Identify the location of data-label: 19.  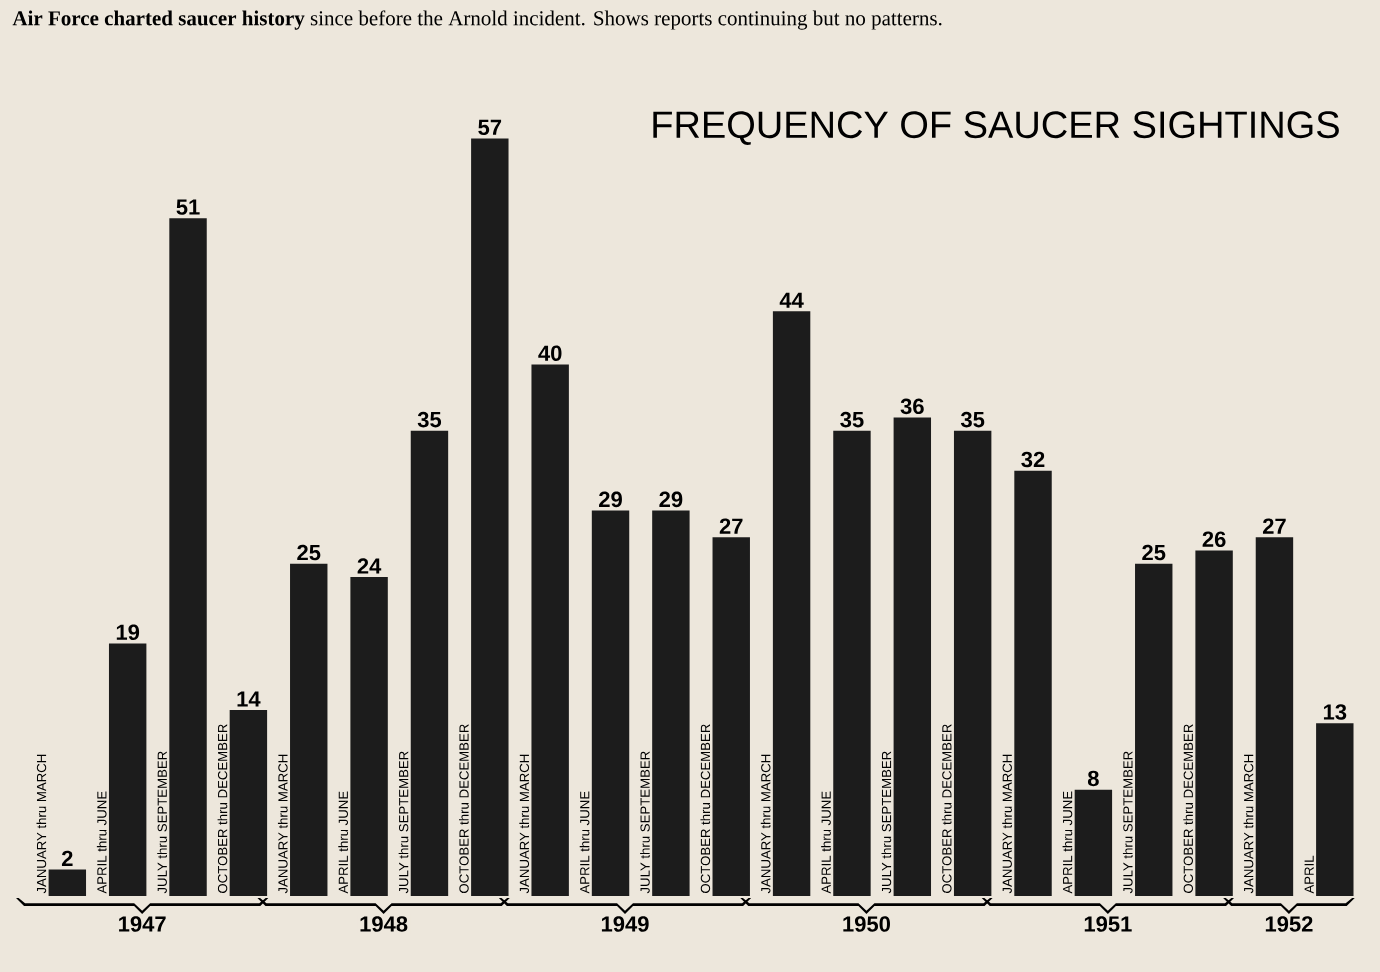
(128, 632).